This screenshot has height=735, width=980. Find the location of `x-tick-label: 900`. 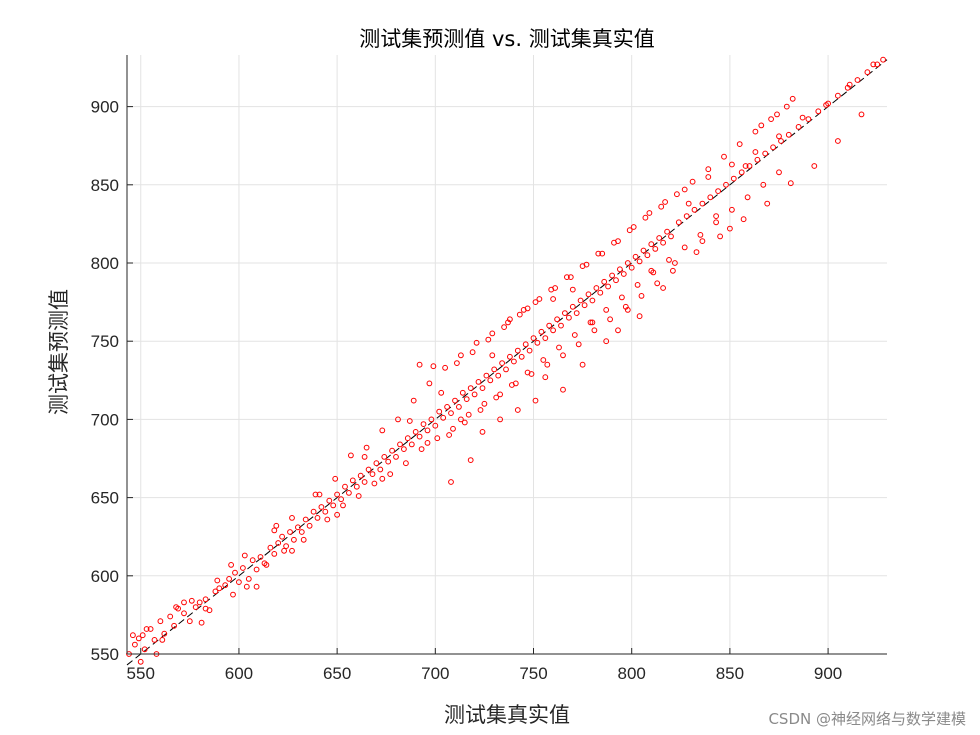

x-tick-label: 900 is located at coordinates (828, 673).